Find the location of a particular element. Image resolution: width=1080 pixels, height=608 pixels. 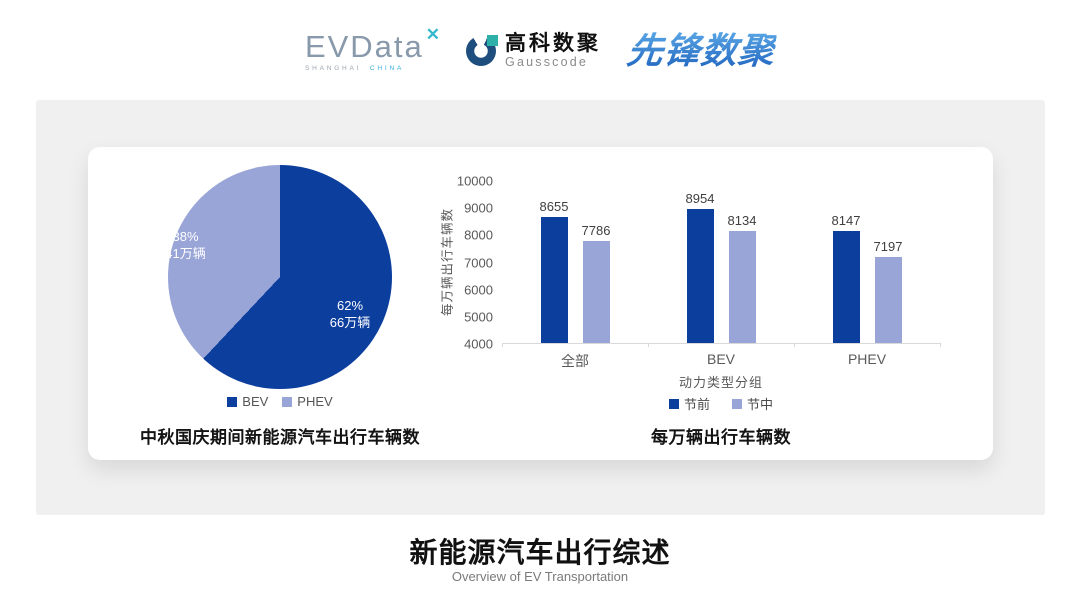

evdata-subtext: SHANGHAI CHINA is located at coordinates (354, 68).